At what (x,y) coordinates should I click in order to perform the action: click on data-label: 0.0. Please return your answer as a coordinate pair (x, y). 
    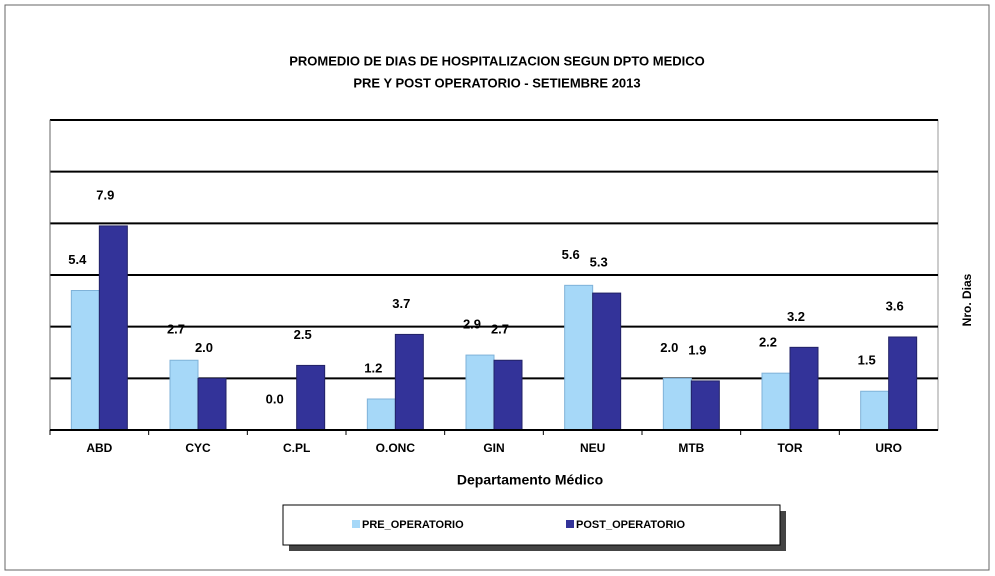
    Looking at the image, I should click on (275, 398).